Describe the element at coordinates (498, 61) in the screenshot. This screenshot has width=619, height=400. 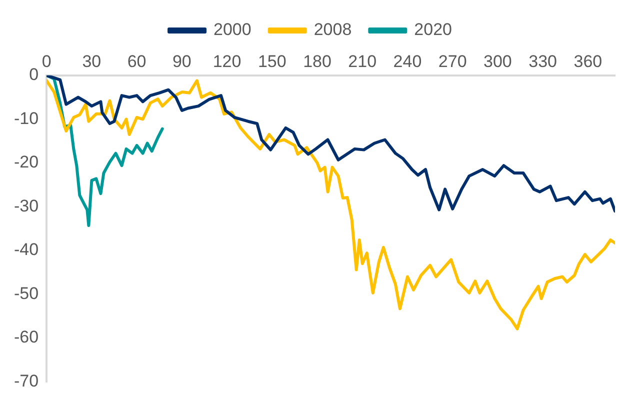
I see `x-tick-label: 300` at that location.